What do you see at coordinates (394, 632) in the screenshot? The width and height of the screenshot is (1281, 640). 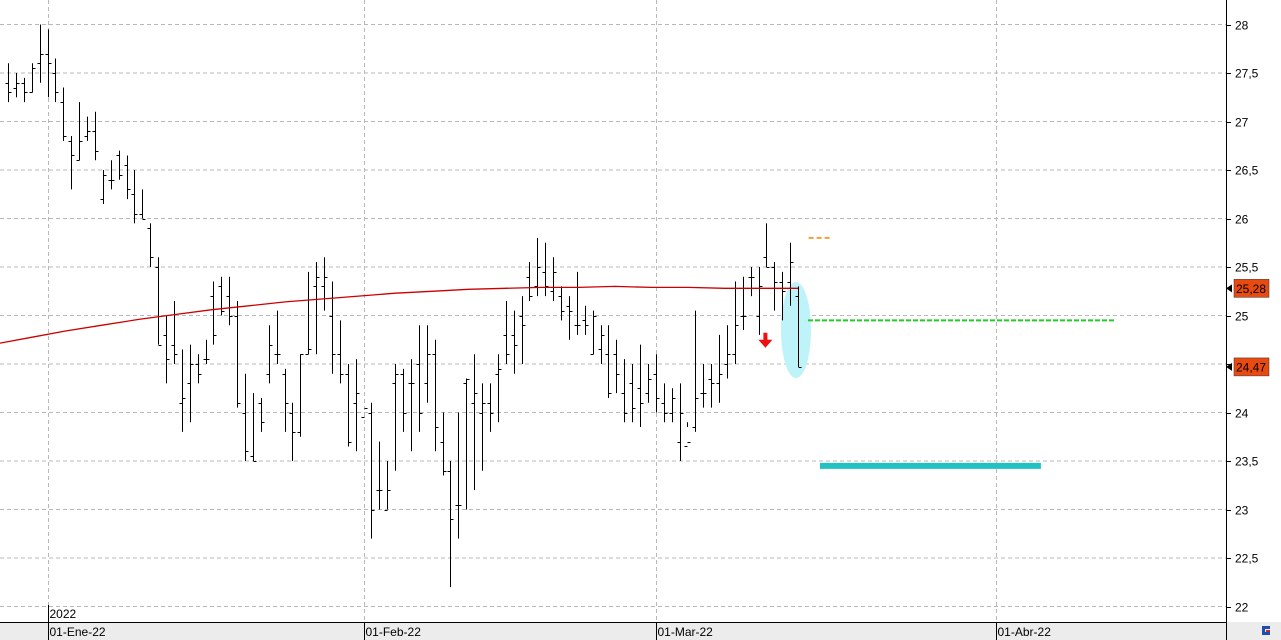 I see `x-tick-label: 01-Feb-22` at bounding box center [394, 632].